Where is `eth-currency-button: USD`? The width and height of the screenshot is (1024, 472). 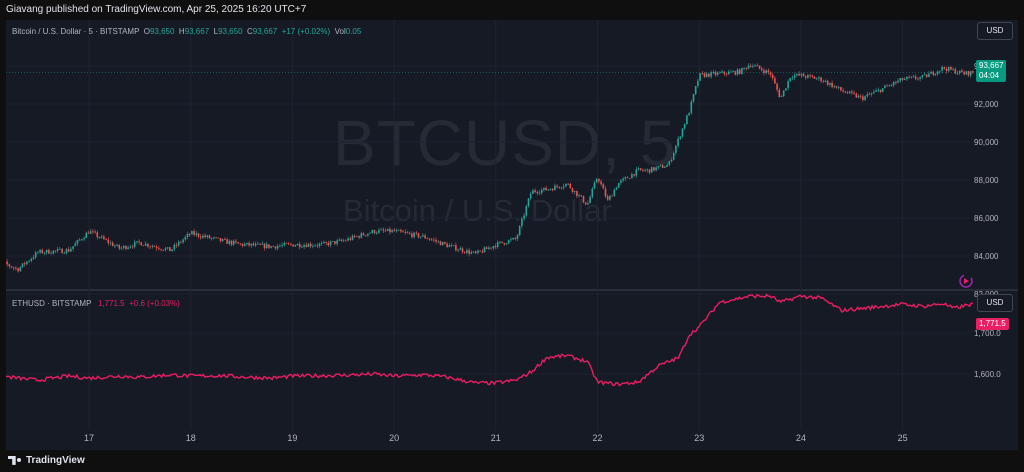 eth-currency-button: USD is located at coordinates (995, 303).